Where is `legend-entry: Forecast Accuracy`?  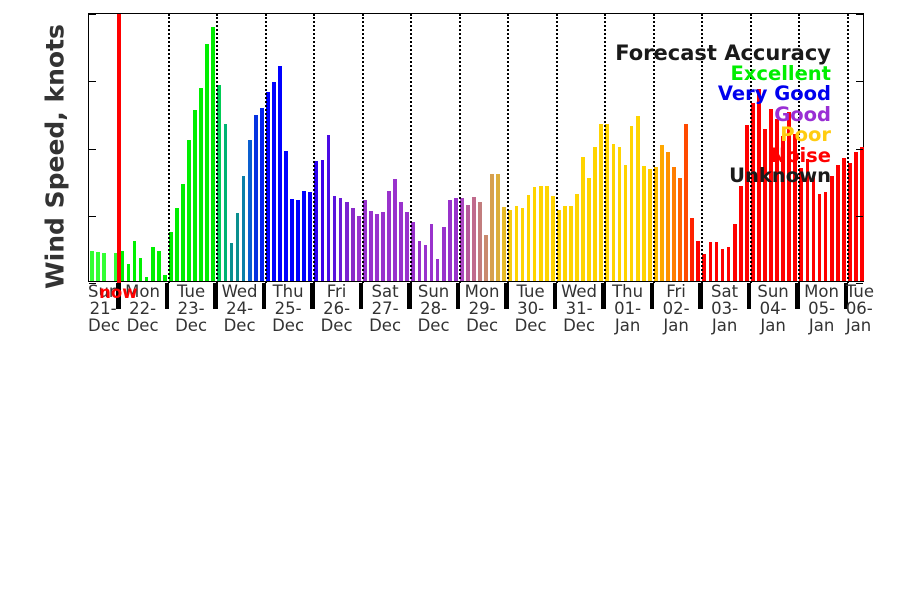 legend-entry: Forecast Accuracy is located at coordinates (723, 53).